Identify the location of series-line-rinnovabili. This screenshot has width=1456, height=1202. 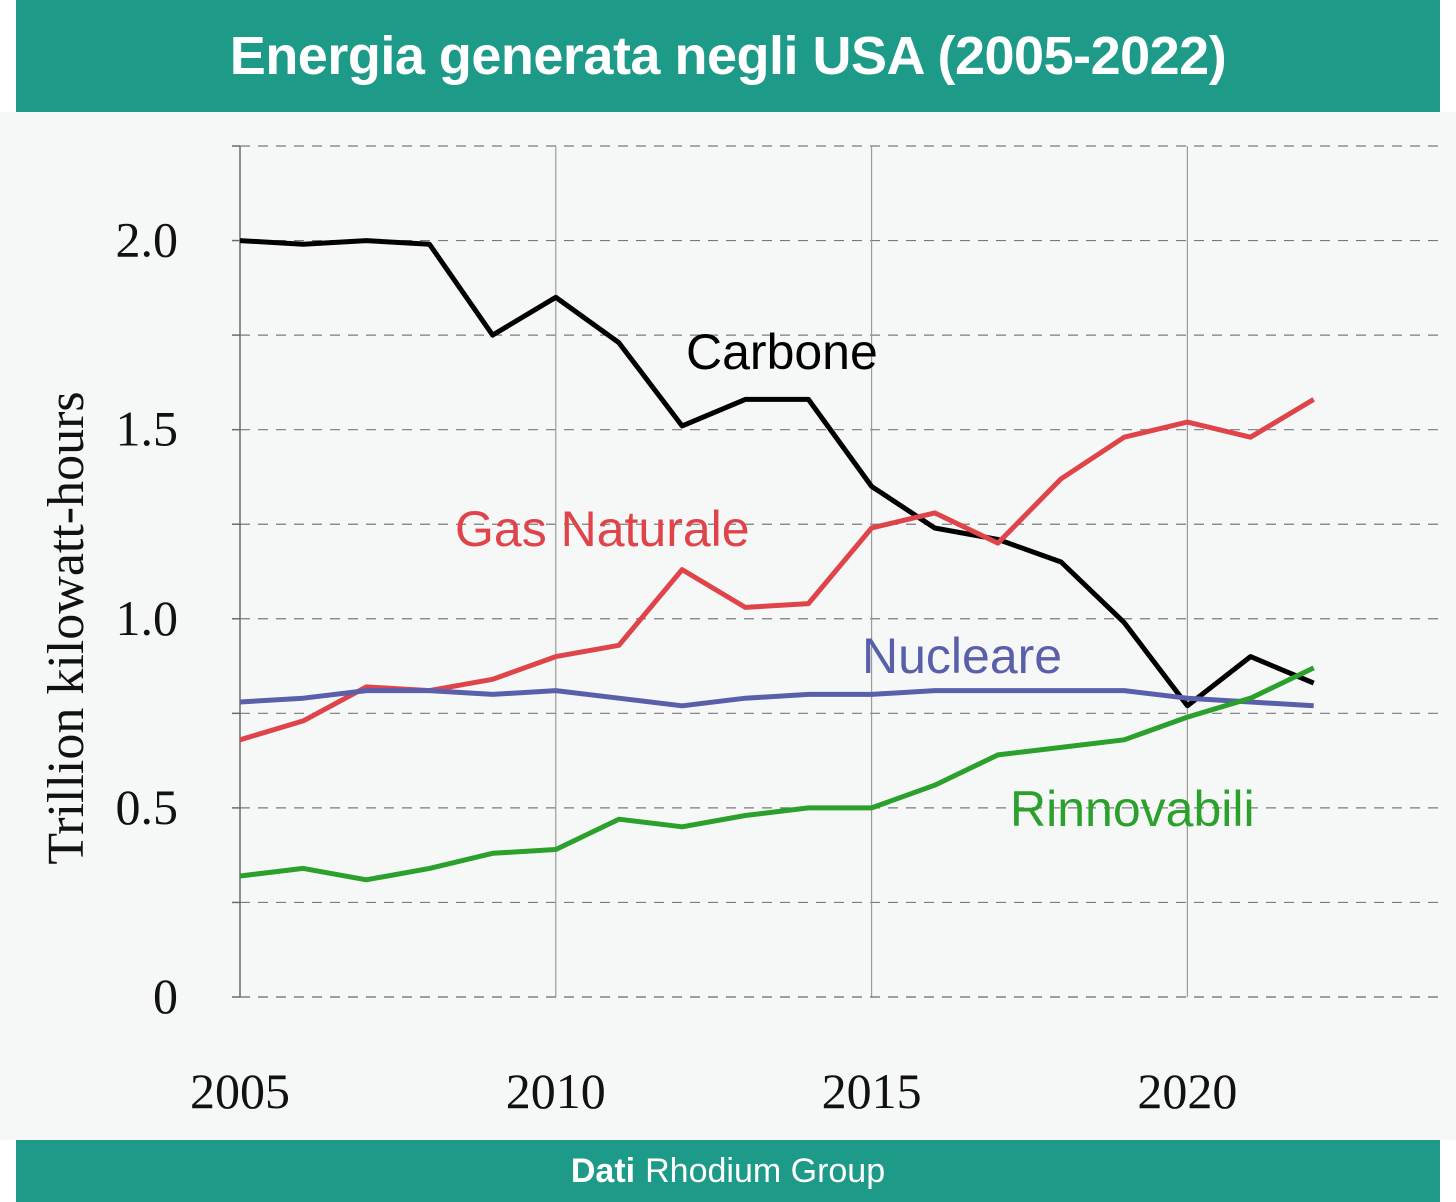
(777, 774).